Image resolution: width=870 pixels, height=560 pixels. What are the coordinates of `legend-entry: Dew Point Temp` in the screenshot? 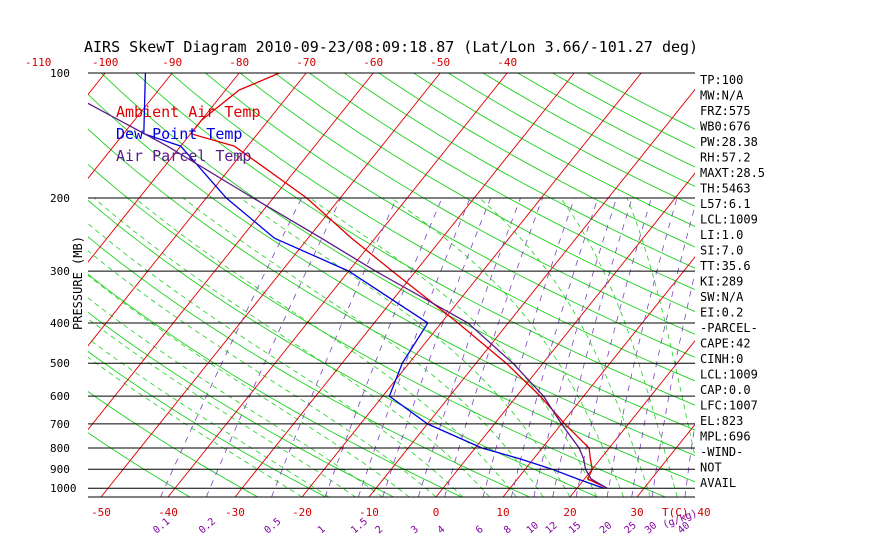 It's located at (179, 134).